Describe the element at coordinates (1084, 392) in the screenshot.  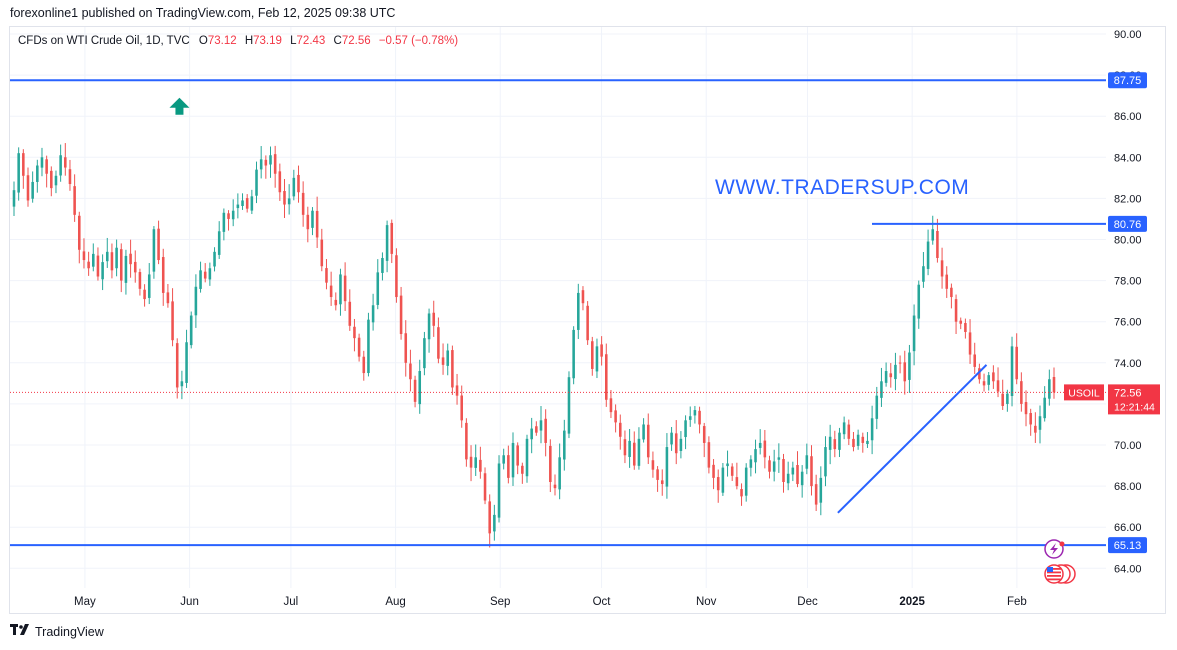
I see `symbol-price-label-box` at that location.